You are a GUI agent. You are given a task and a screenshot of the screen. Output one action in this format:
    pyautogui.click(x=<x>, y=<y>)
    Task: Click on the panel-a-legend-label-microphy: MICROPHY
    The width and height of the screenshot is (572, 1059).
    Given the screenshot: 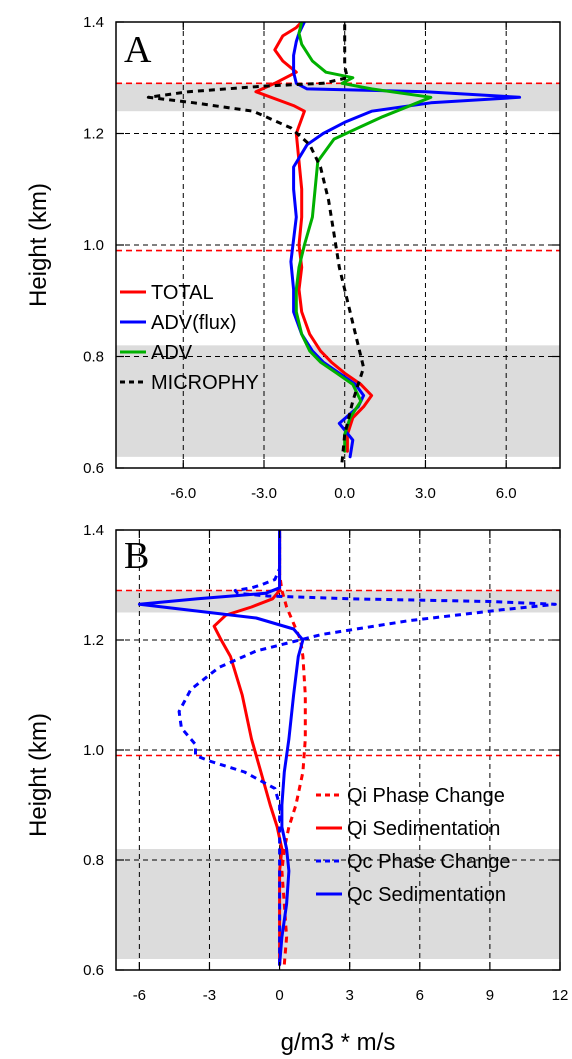 What is the action you would take?
    pyautogui.click(x=205, y=383)
    